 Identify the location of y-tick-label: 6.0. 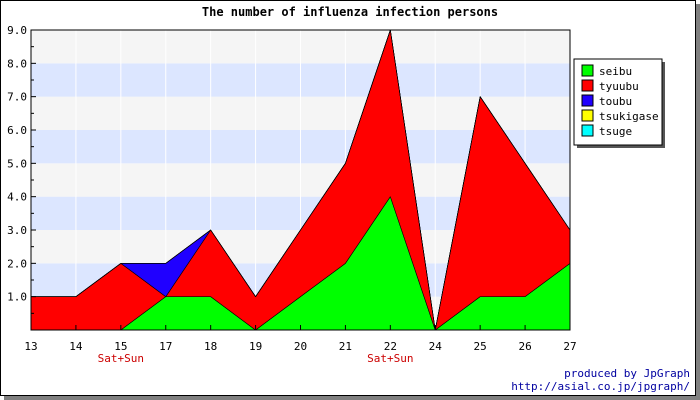
(17, 130).